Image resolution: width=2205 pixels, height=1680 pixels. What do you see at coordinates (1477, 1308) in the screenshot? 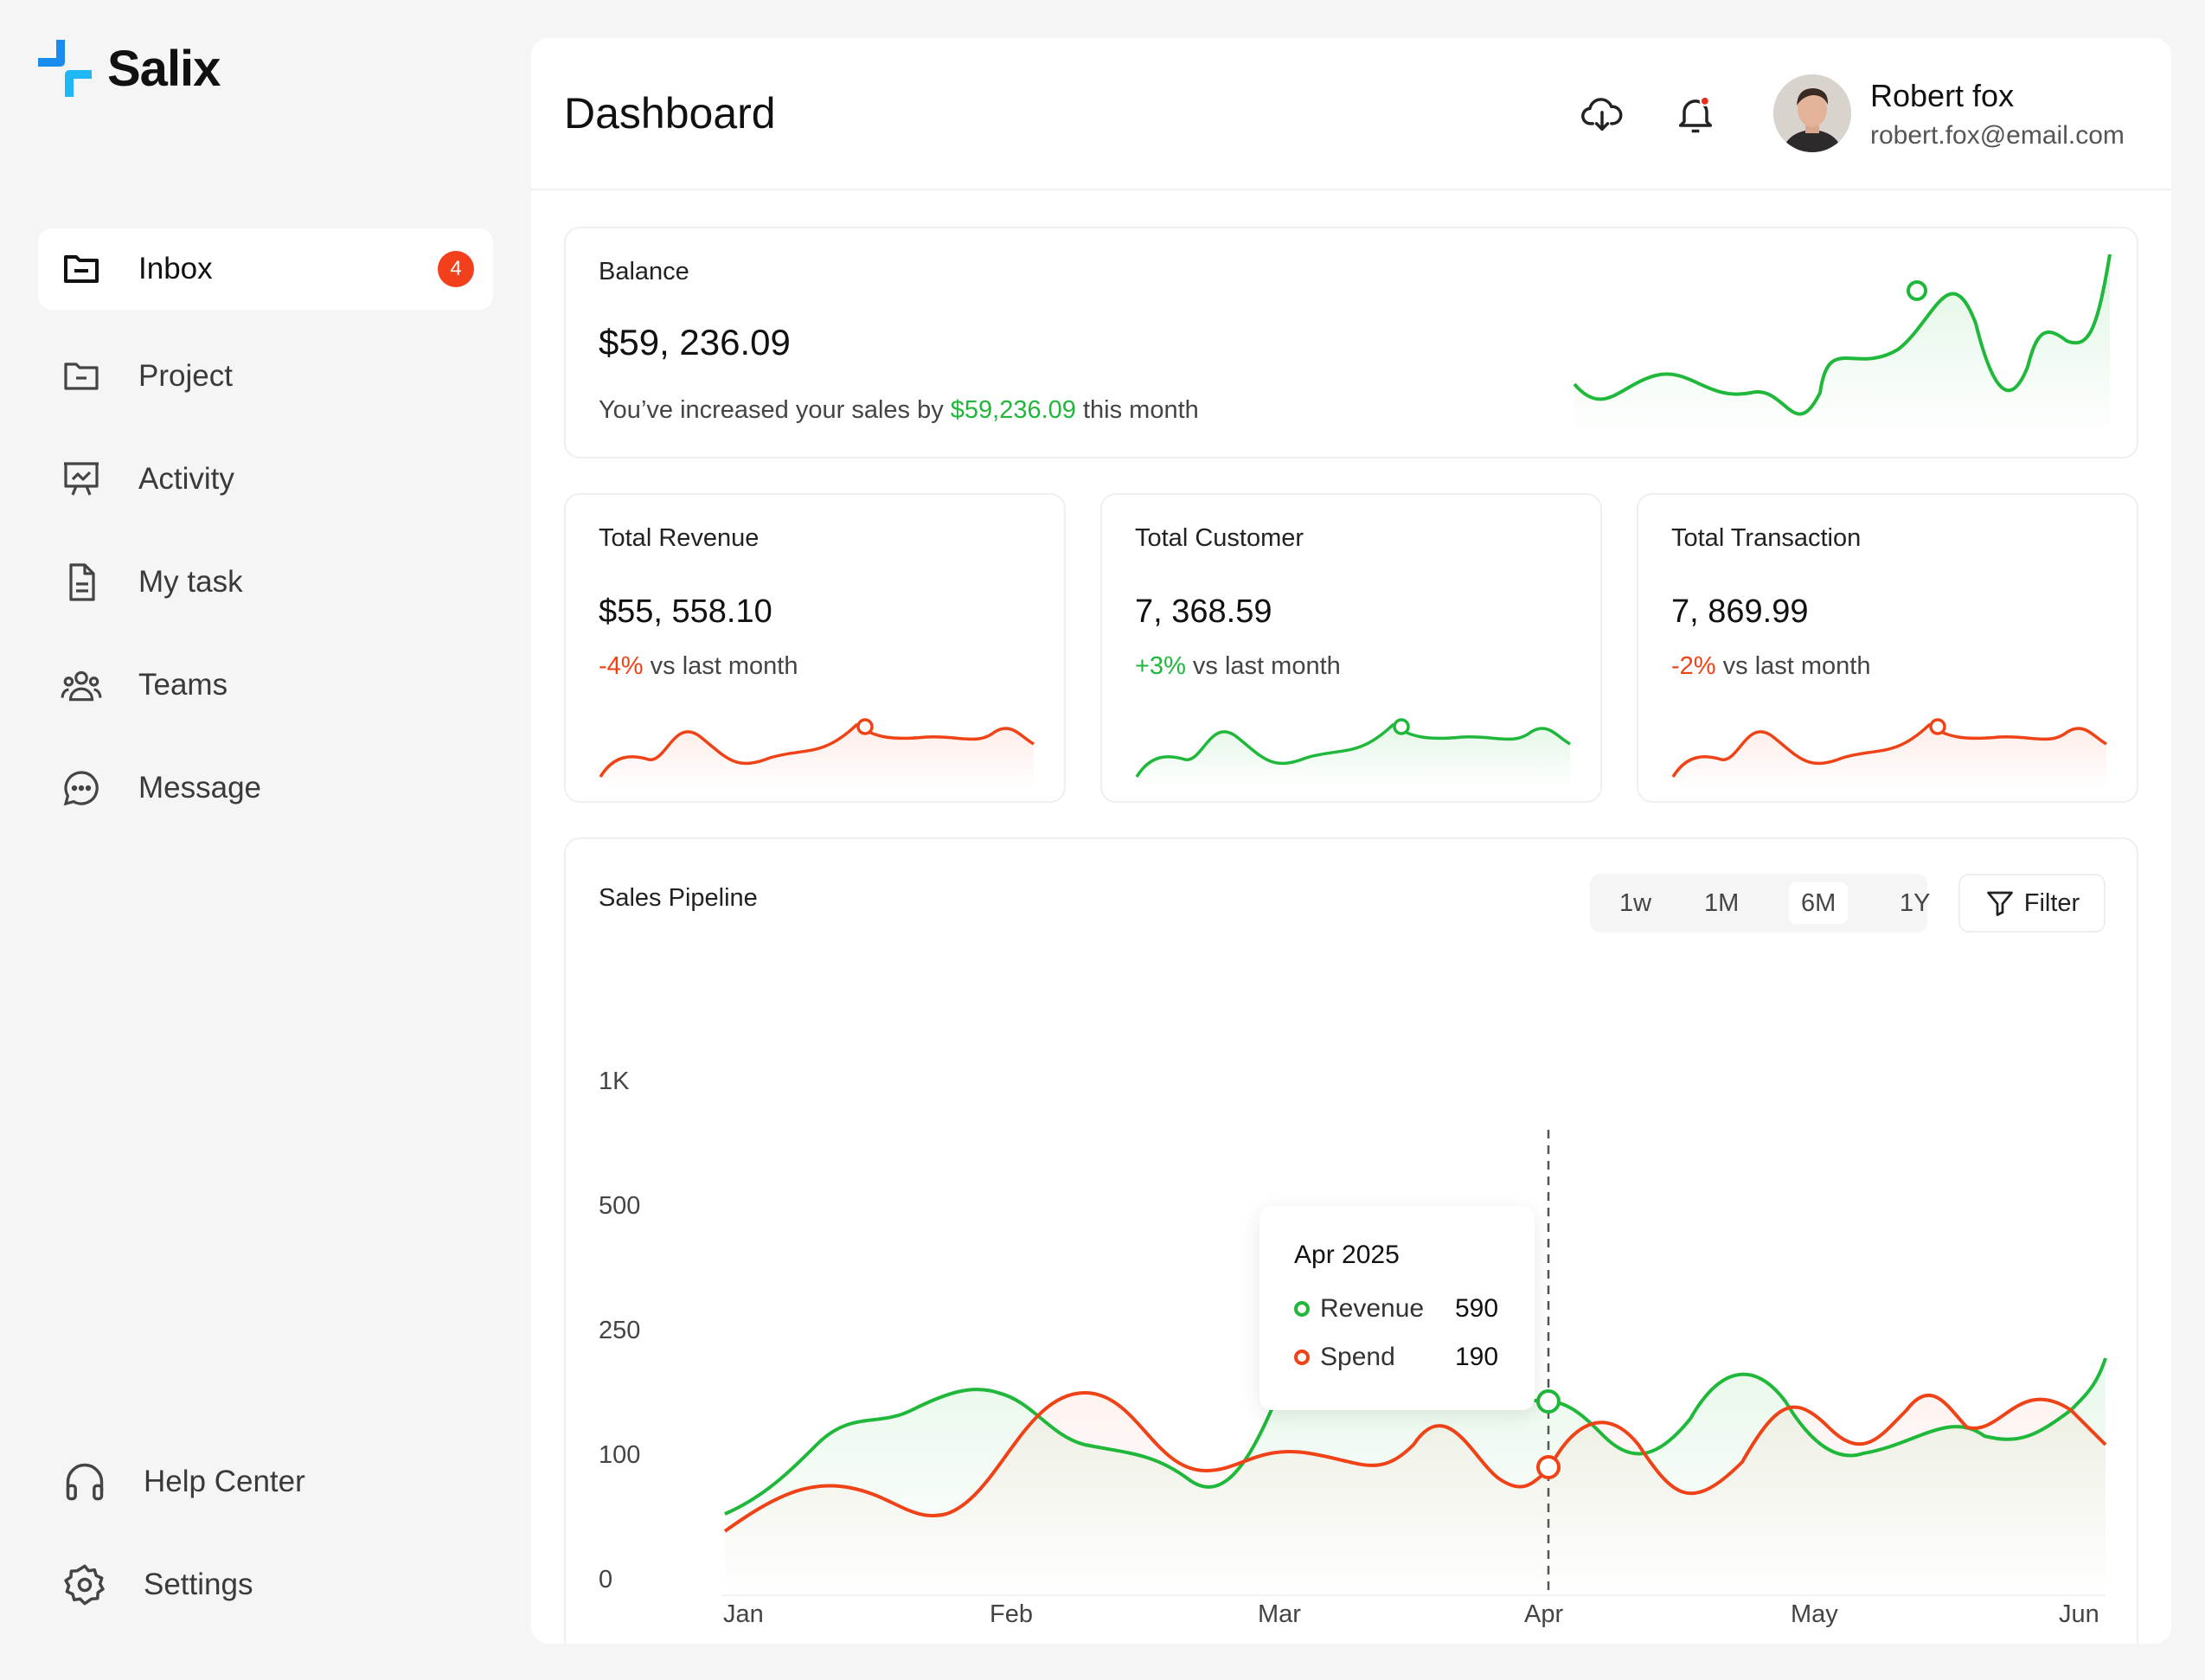
I see `tooltip-value: 590` at bounding box center [1477, 1308].